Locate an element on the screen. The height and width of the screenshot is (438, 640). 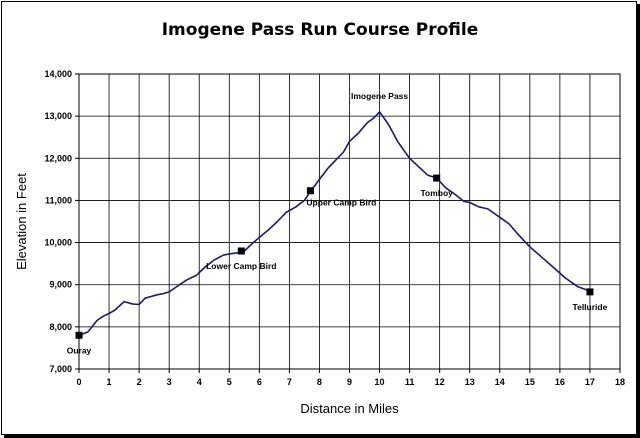
x-tick-label: 13 is located at coordinates (470, 382).